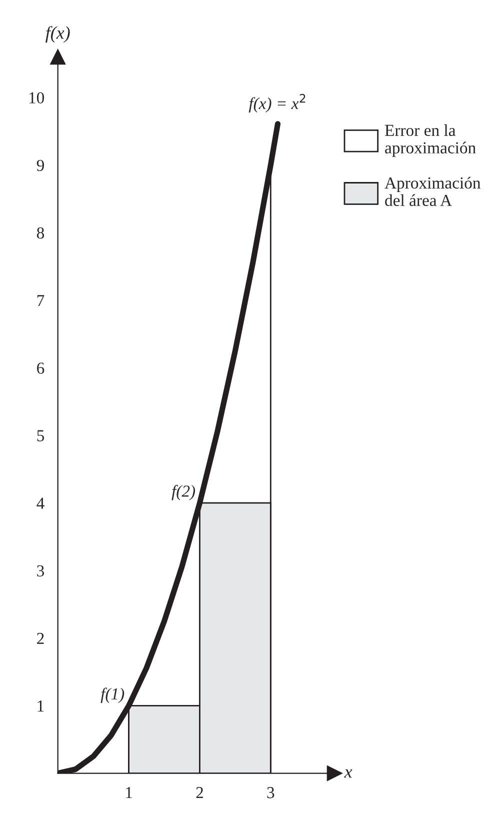  Describe the element at coordinates (40, 368) in the screenshot. I see `y-tick-label: 6` at that location.